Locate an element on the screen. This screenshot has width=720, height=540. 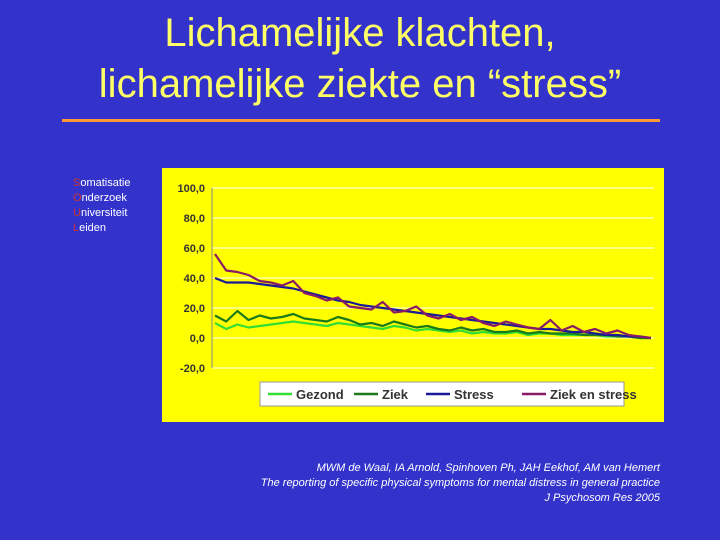
y-tick-label: 80,0 is located at coordinates (194, 219).